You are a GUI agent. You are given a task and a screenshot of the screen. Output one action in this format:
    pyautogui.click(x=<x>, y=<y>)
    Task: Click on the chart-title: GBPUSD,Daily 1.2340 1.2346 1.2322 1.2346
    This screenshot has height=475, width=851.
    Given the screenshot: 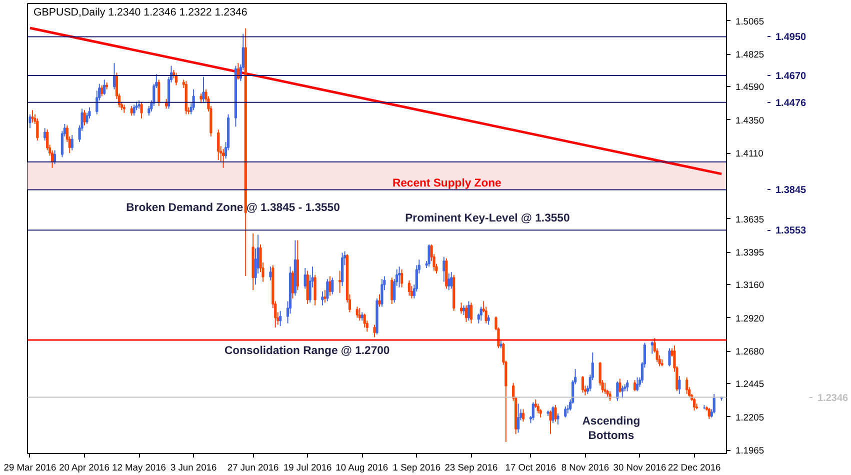 What is the action you would take?
    pyautogui.click(x=141, y=12)
    